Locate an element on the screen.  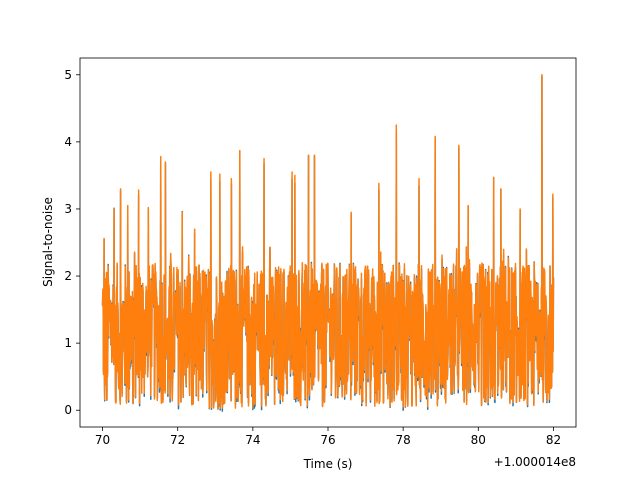
x-tick-label: 80 is located at coordinates (478, 440).